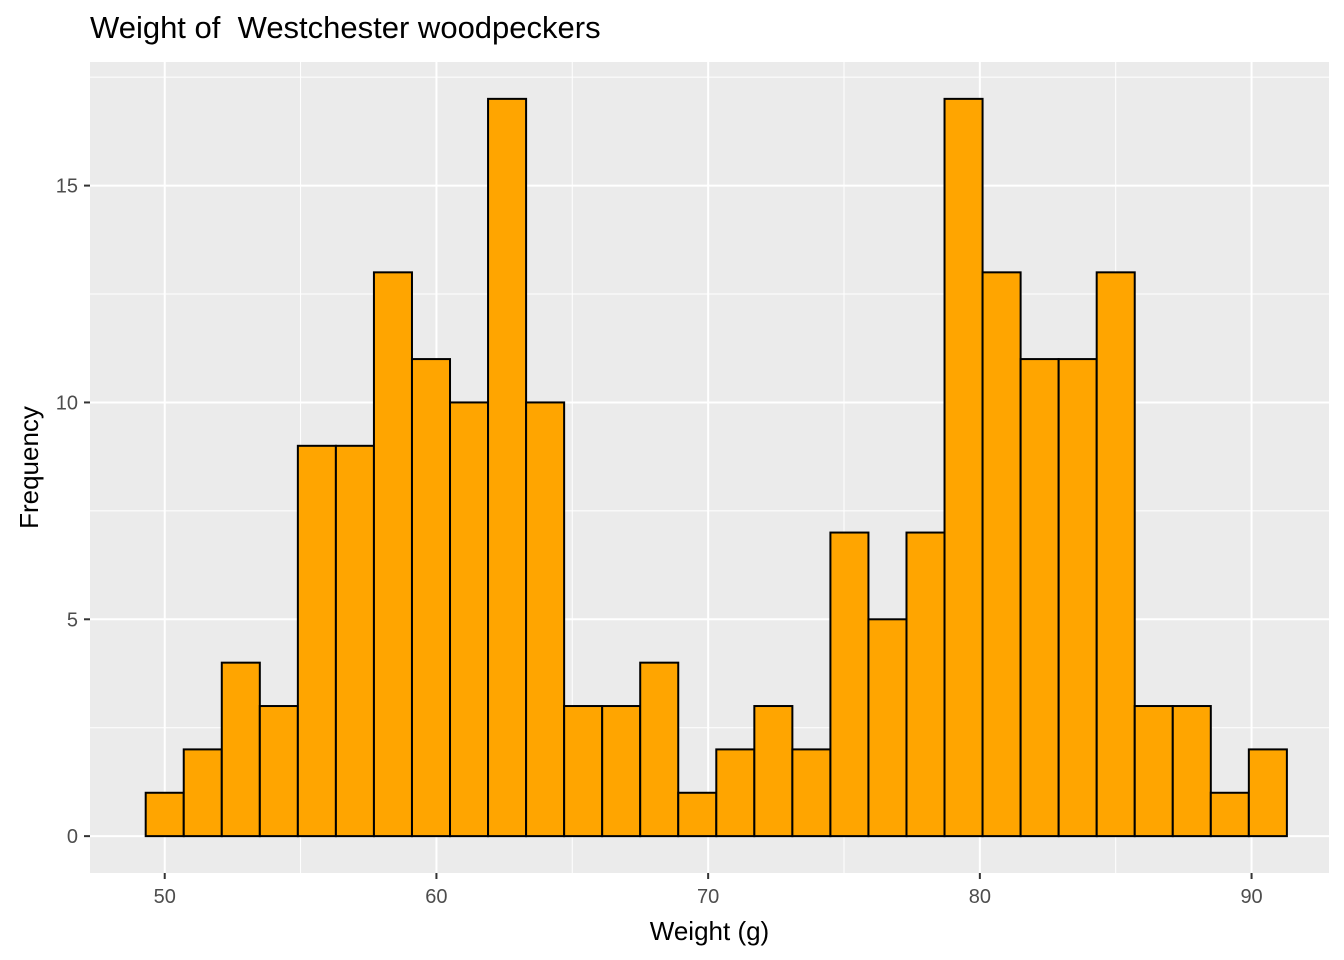 This screenshot has width=1344, height=960. What do you see at coordinates (72, 620) in the screenshot?
I see `y-tick-label: 5` at bounding box center [72, 620].